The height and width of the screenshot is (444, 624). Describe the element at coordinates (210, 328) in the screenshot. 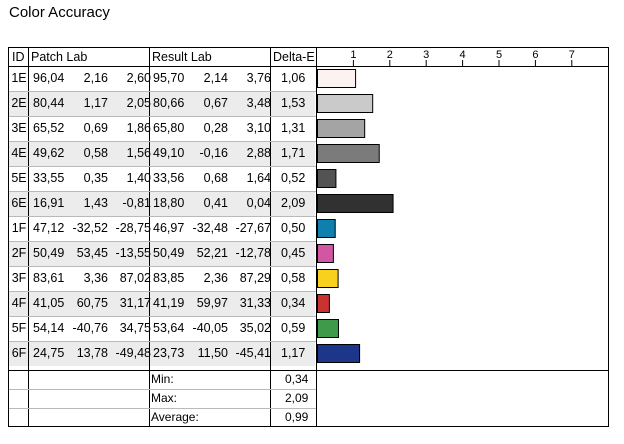

I see `result-lab-value: -40,05` at that location.